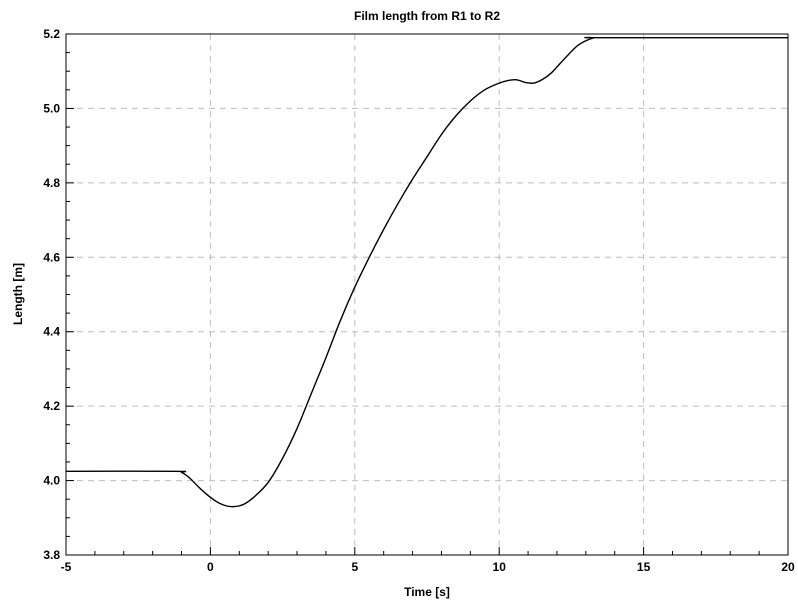 This screenshot has width=798, height=605. I want to click on x-axis-label: Time [s], so click(427, 592).